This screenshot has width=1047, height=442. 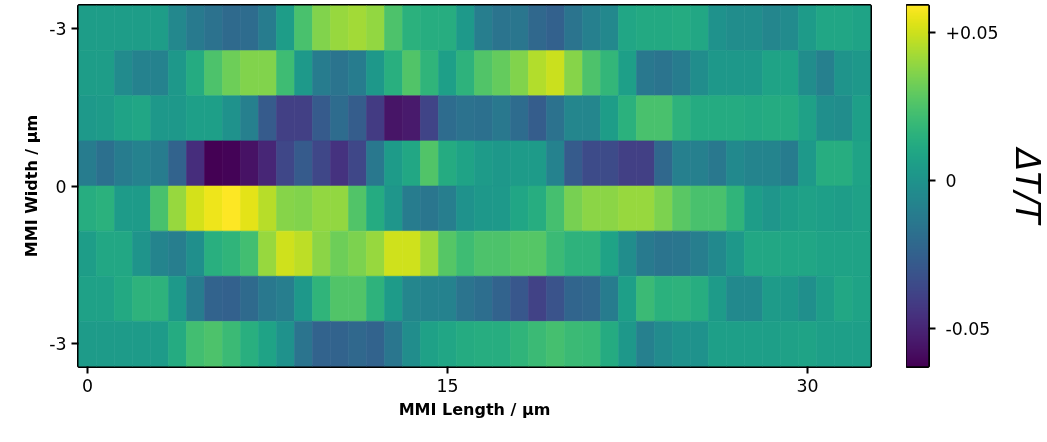 I want to click on x-tick-label: 15, so click(x=447, y=385).